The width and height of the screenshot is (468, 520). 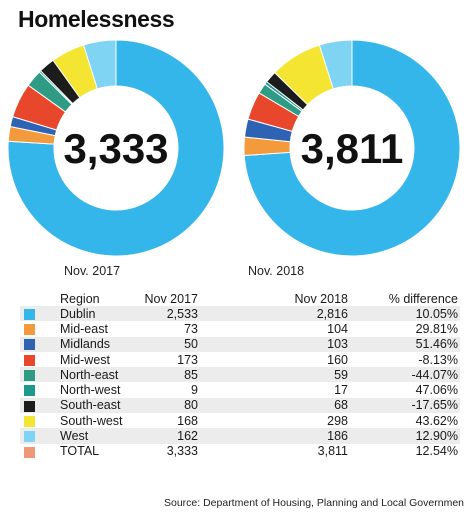 What do you see at coordinates (80, 451) in the screenshot?
I see `cell-region: TOTAL` at bounding box center [80, 451].